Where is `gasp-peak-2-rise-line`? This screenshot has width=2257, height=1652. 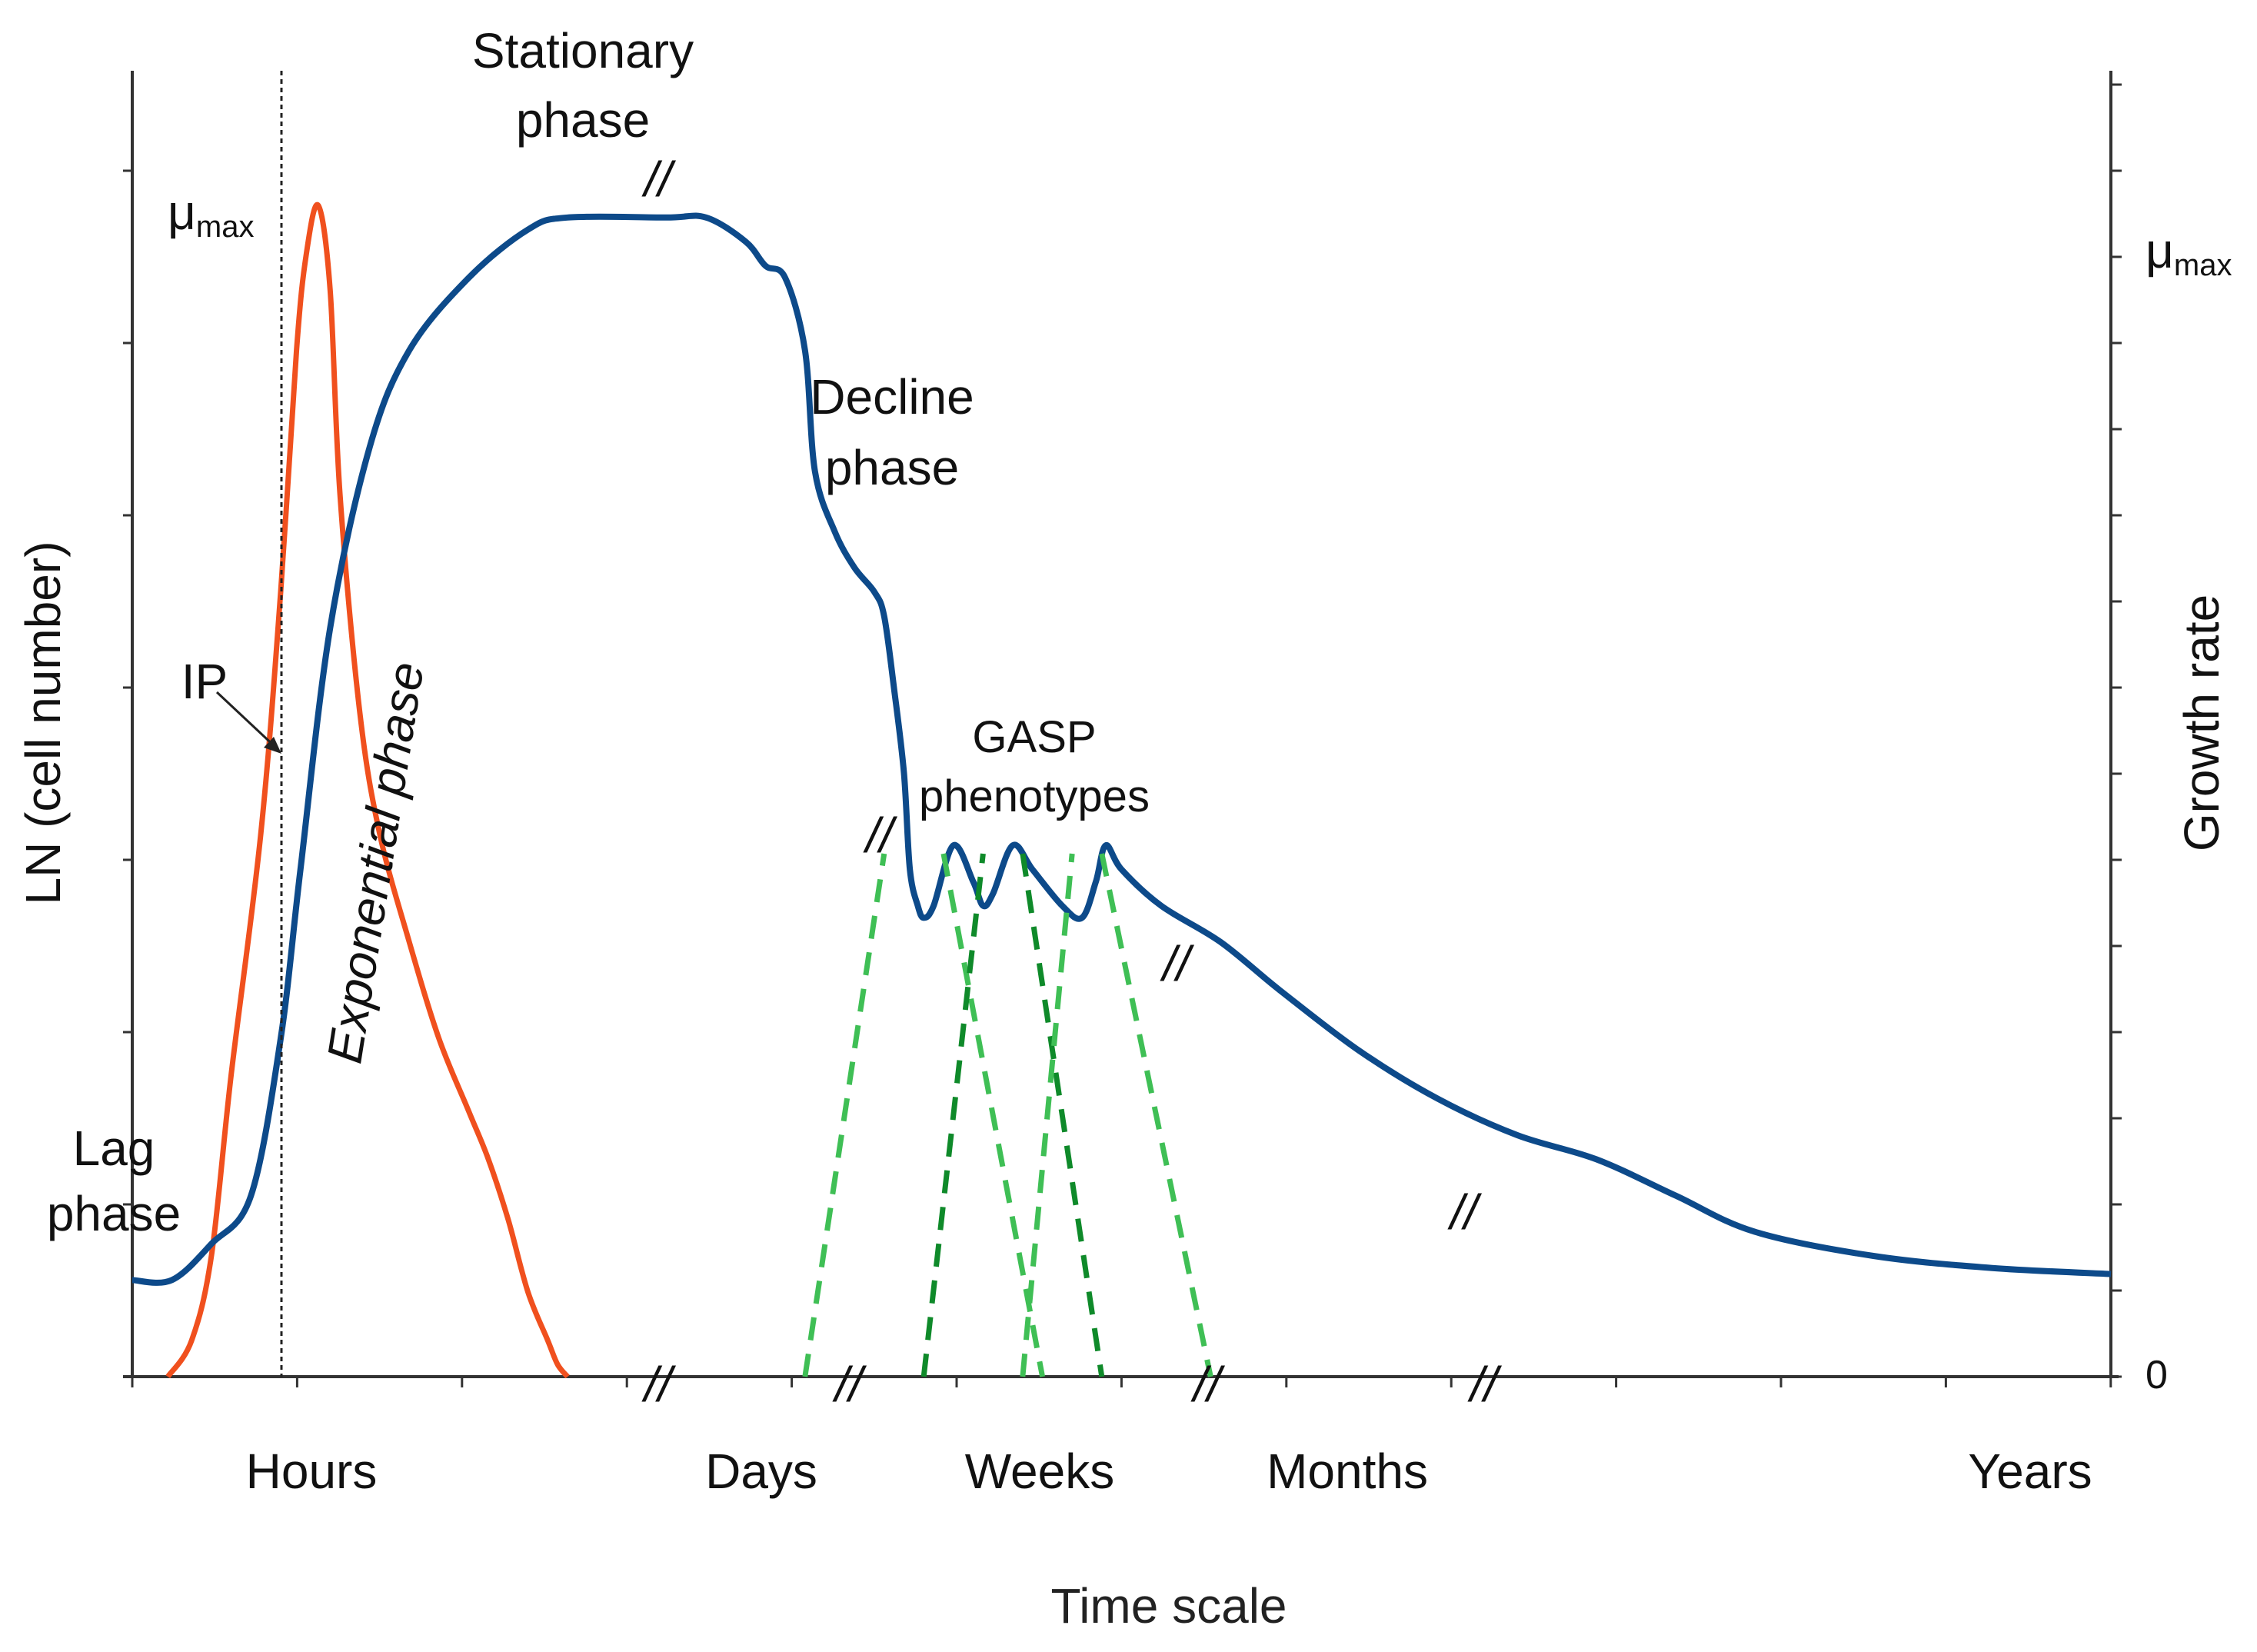
gasp-peak-2-rise-line is located at coordinates (953, 1115).